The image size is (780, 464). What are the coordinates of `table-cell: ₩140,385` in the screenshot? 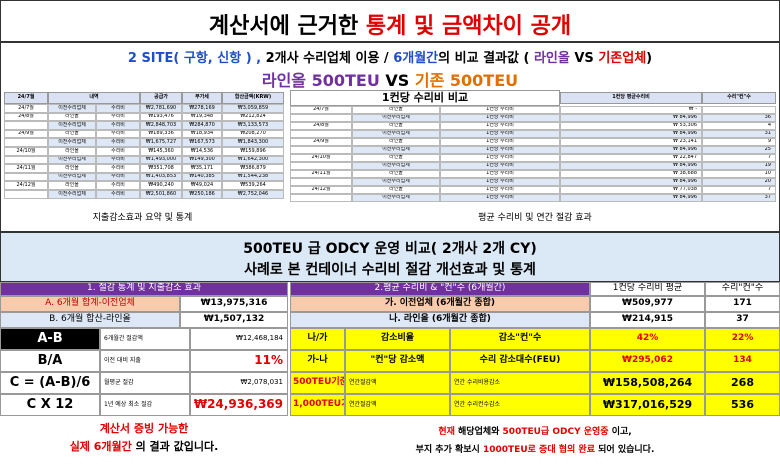 It's located at (202, 177).